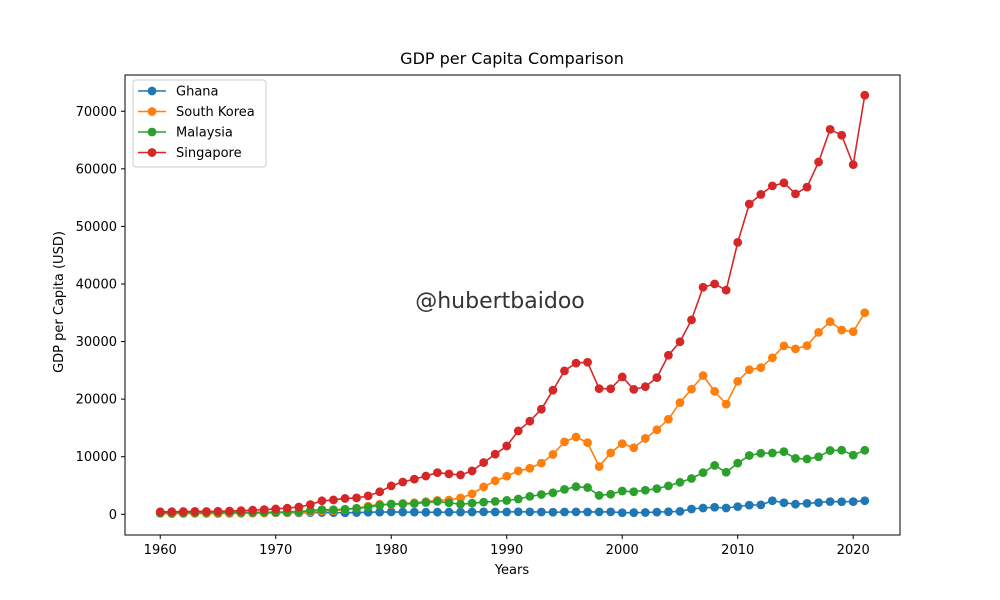  I want to click on y-tick-label: 10000, so click(96, 457).